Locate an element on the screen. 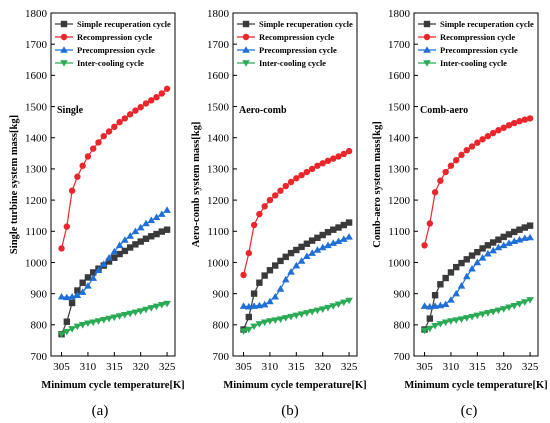 The width and height of the screenshot is (550, 423). x-tick-label: 310 is located at coordinates (270, 367).